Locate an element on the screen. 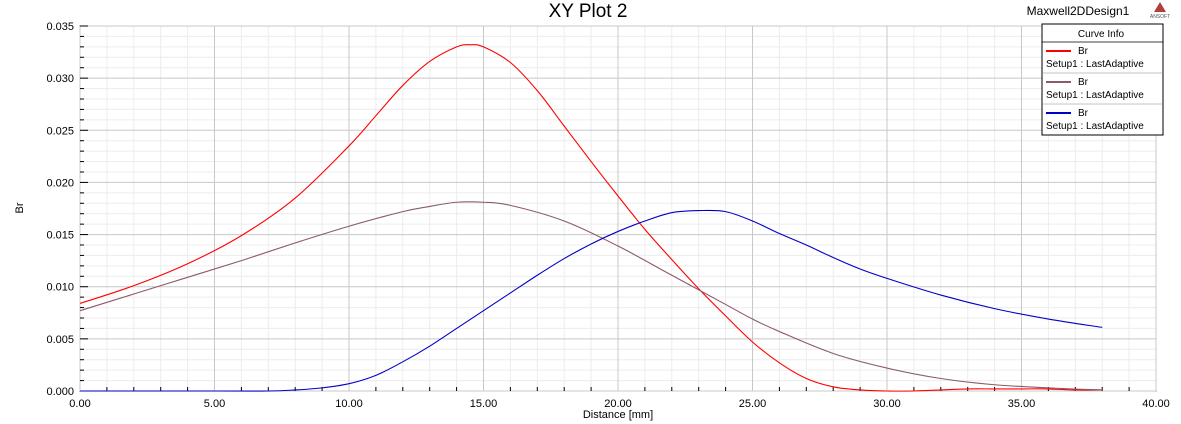  logo-triangle-icon is located at coordinates (1160, 7).